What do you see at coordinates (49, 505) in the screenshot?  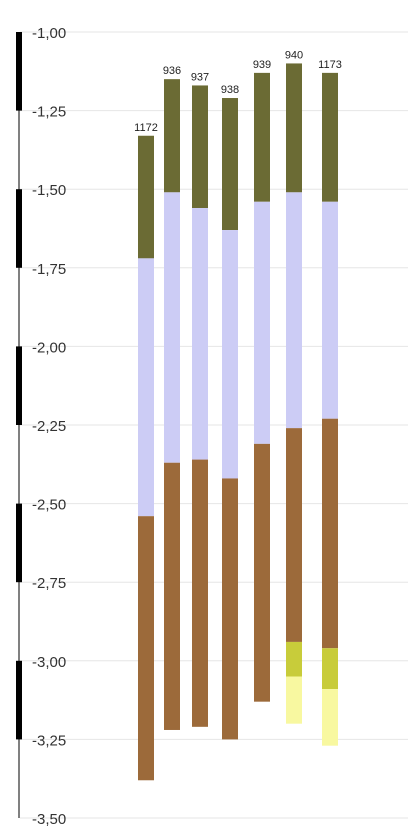 I see `y-tick-label: -2,50` at bounding box center [49, 505].